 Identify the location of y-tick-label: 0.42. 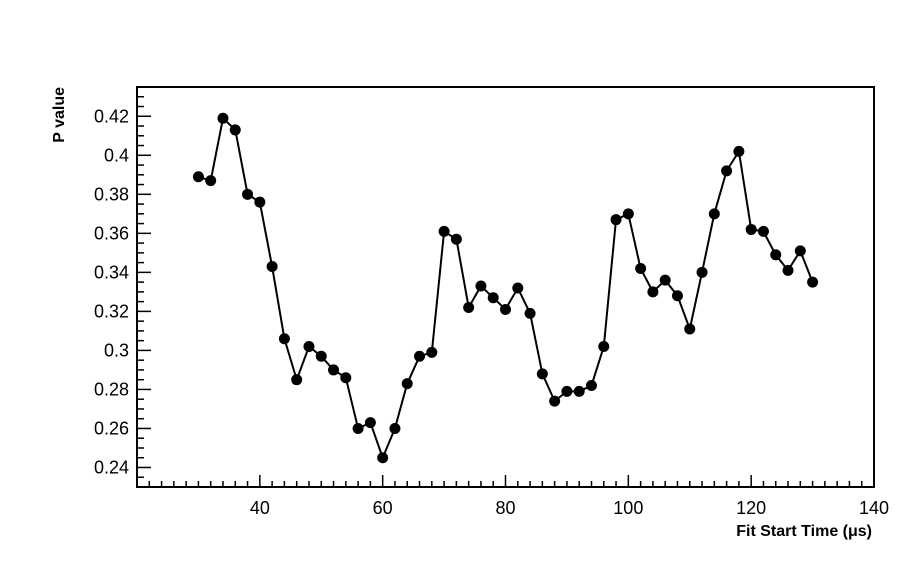
(111, 116).